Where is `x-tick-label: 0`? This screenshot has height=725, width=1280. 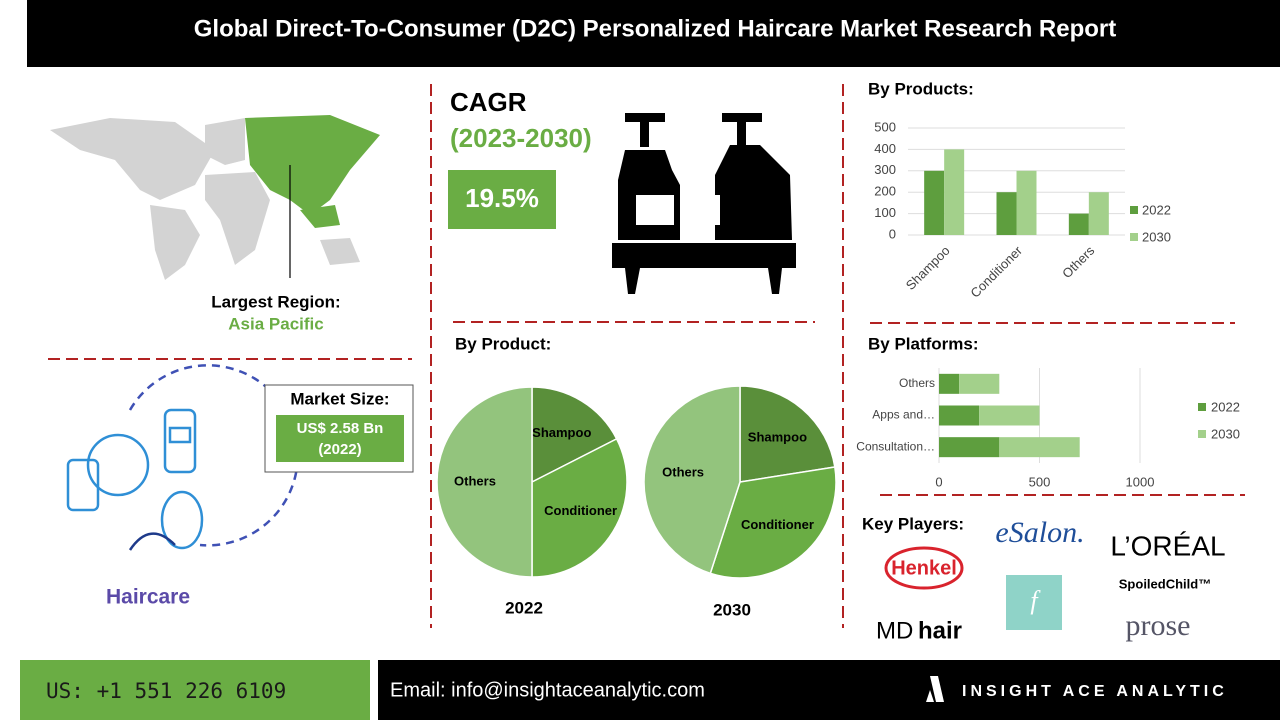 x-tick-label: 0 is located at coordinates (938, 481).